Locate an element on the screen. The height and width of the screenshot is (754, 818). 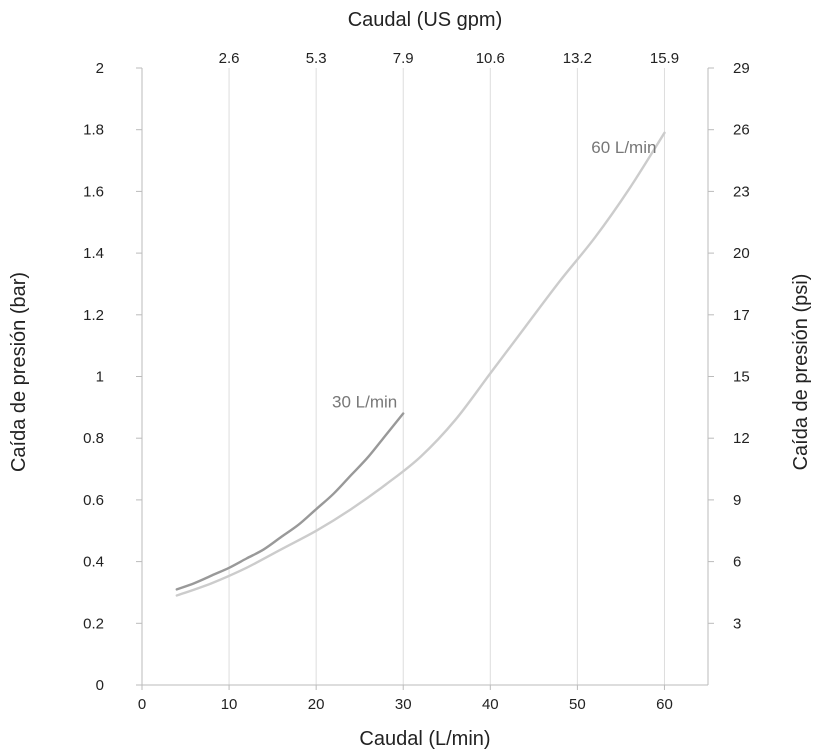
x-tick-label: 20 is located at coordinates (316, 704).